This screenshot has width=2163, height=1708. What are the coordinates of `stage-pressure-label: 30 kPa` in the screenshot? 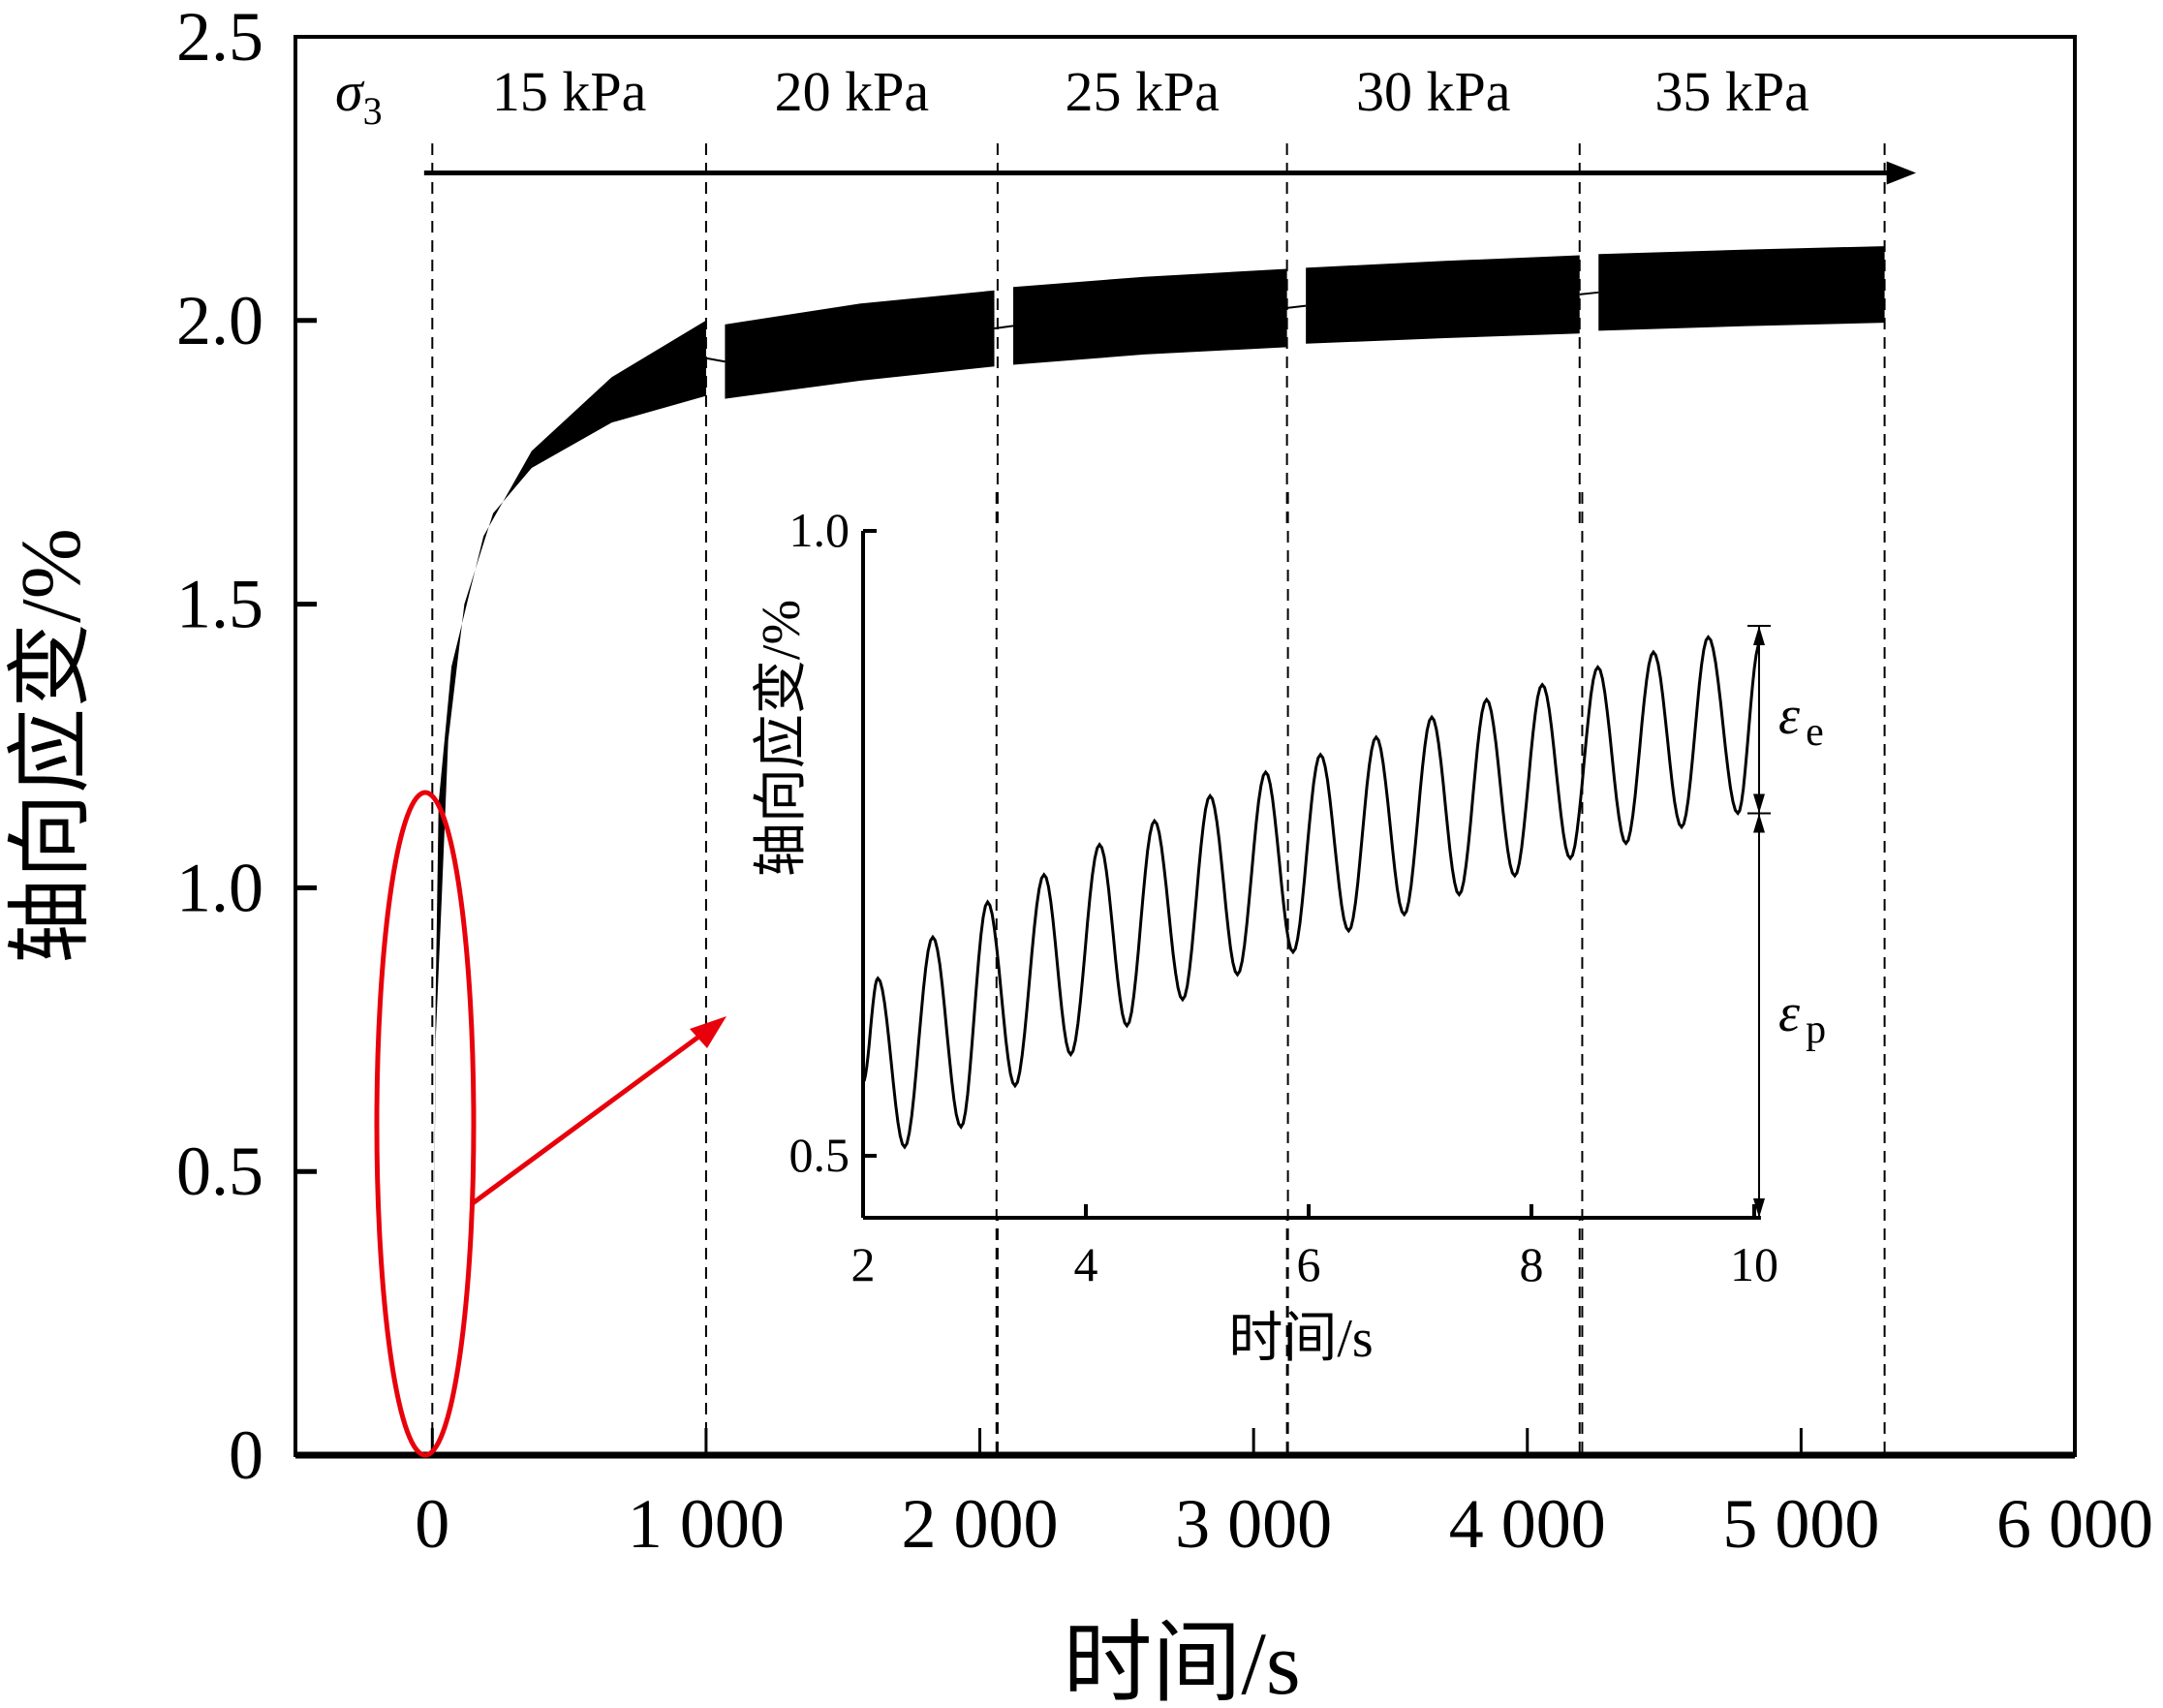 It's located at (1433, 91).